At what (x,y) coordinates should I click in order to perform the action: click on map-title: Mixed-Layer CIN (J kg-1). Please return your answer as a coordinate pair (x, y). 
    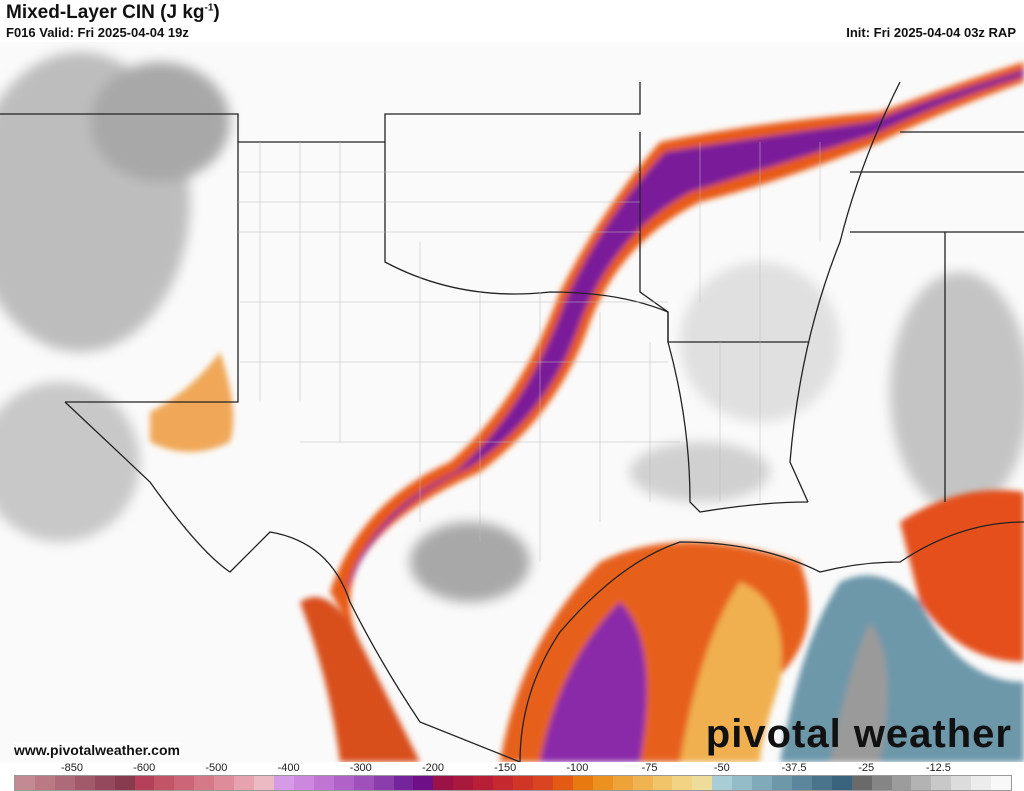
    Looking at the image, I should click on (113, 12).